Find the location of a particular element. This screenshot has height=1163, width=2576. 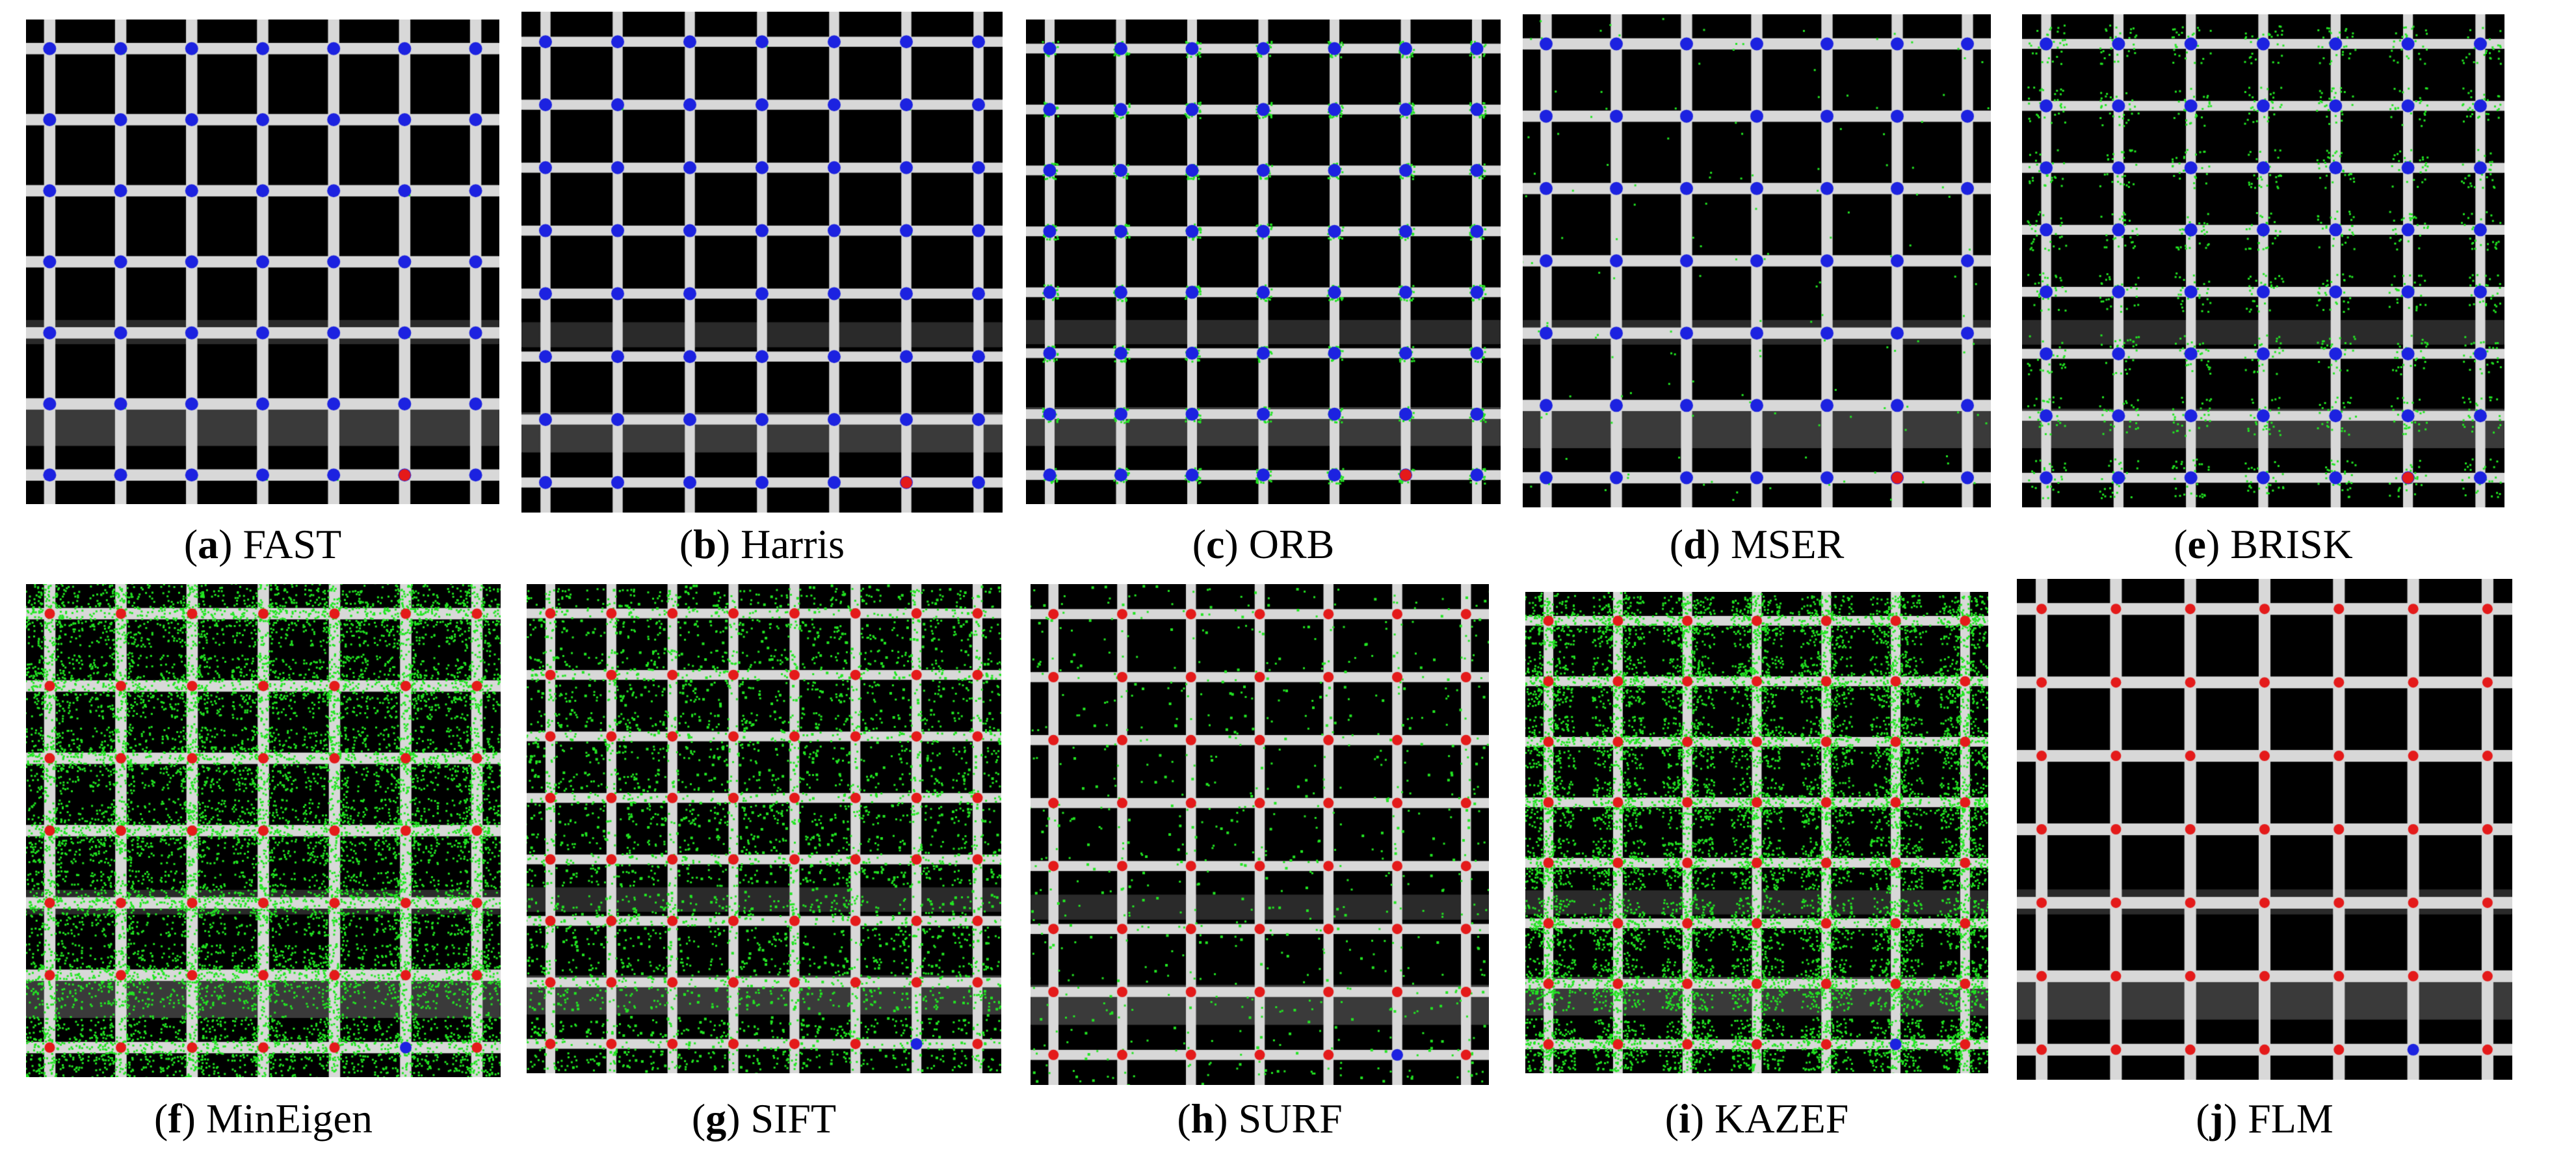

panel-g-method: SIFT is located at coordinates (793, 1118).